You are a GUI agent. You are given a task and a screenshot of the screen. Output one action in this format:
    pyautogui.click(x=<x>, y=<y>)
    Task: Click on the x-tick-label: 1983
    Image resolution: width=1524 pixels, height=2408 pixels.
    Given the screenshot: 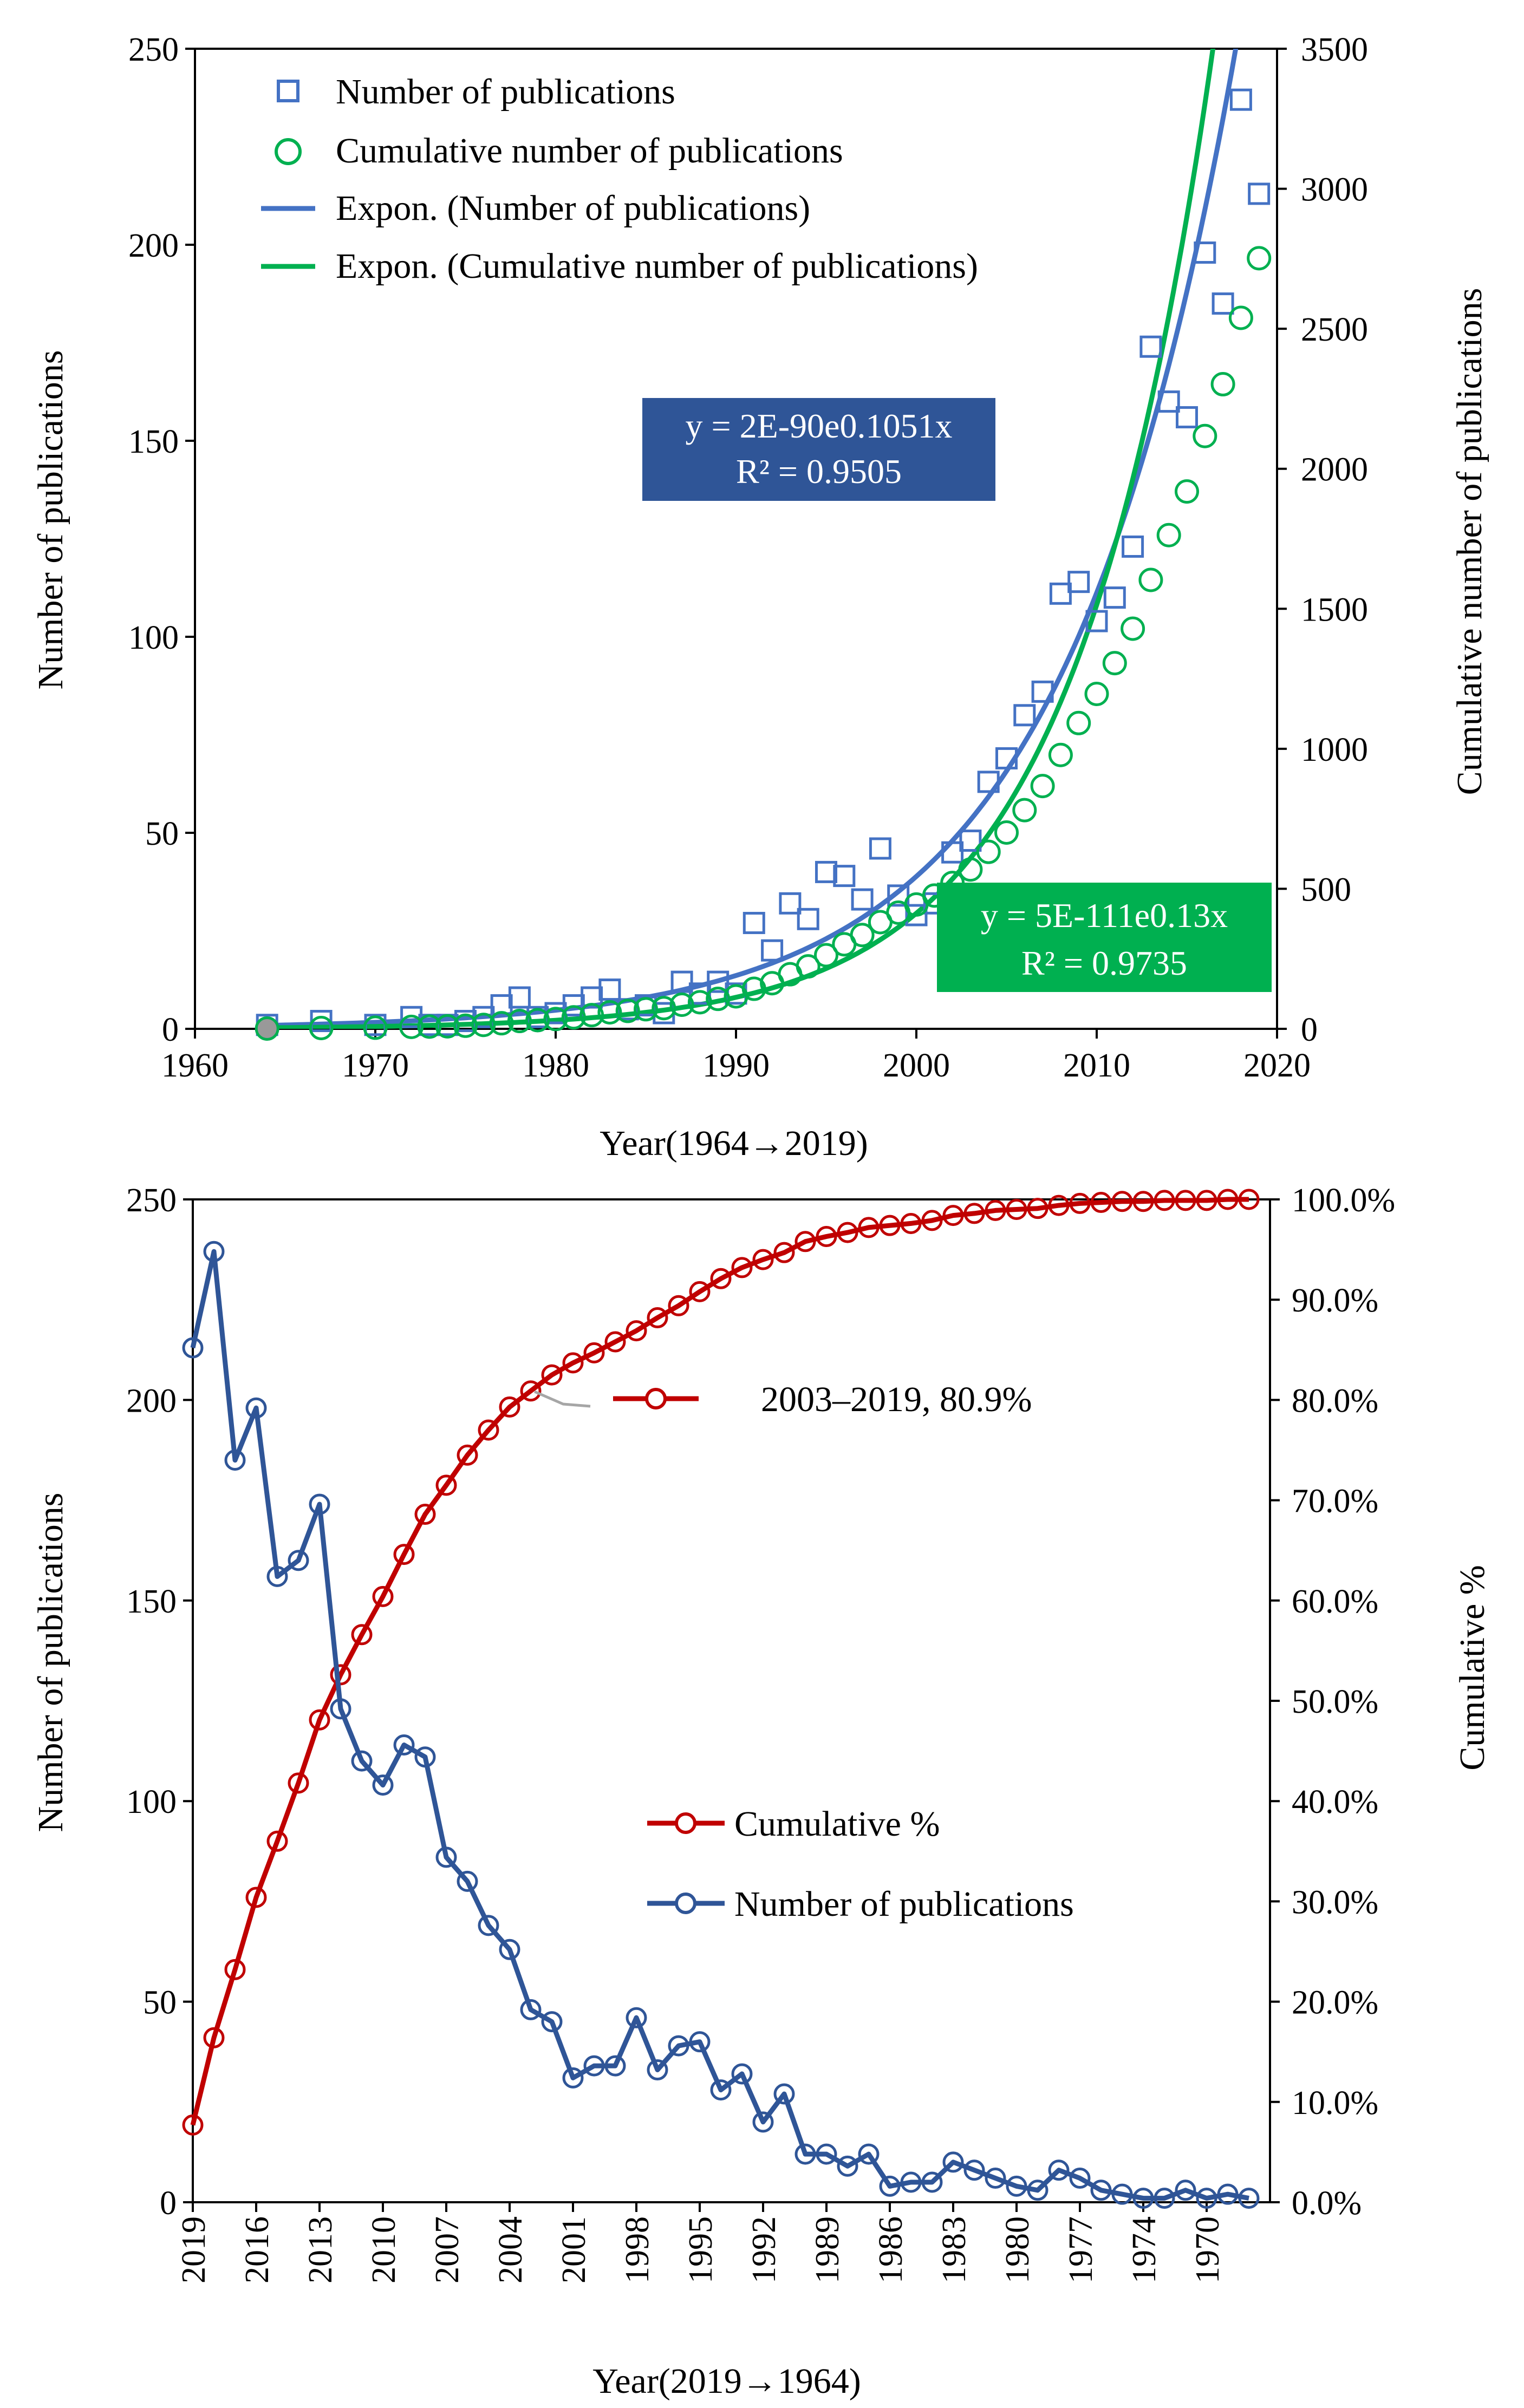 What is the action you would take?
    pyautogui.click(x=954, y=2249)
    